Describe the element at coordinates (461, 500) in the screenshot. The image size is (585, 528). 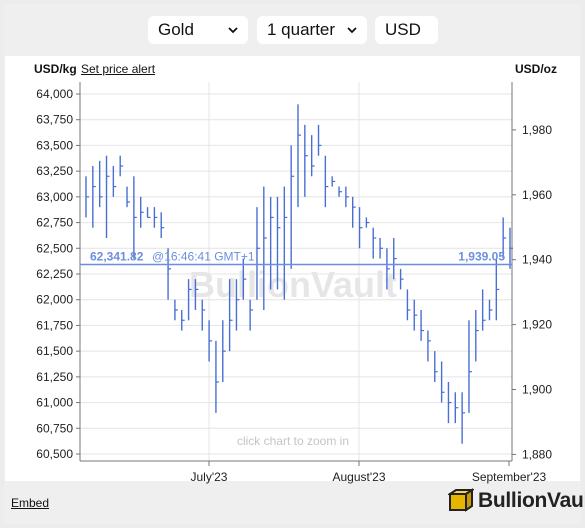
I see `bullion-bar-icon` at that location.